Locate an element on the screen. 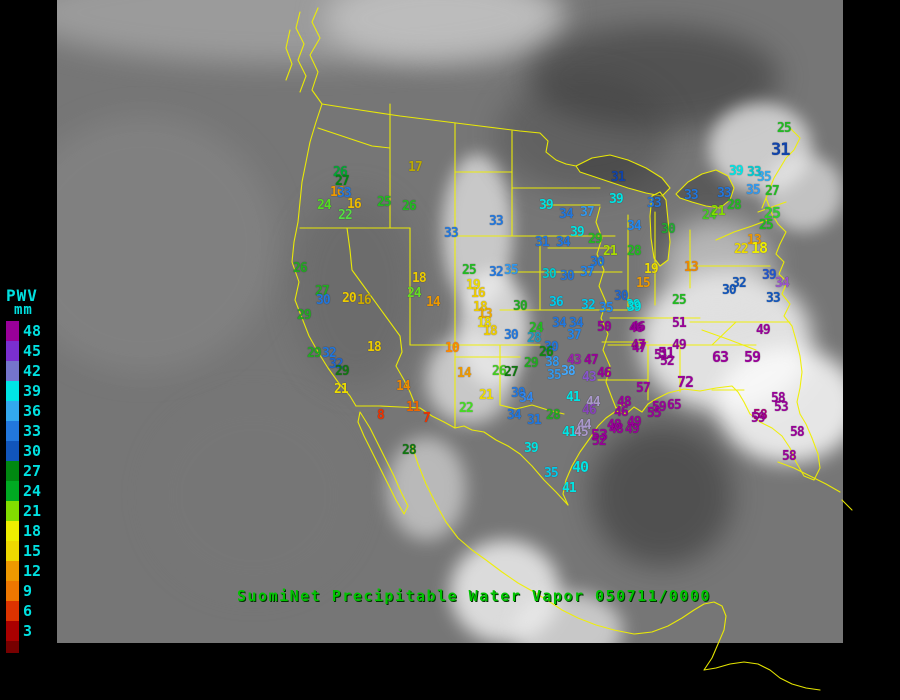 The height and width of the screenshot is (700, 900). station-value: 47 is located at coordinates (591, 360).